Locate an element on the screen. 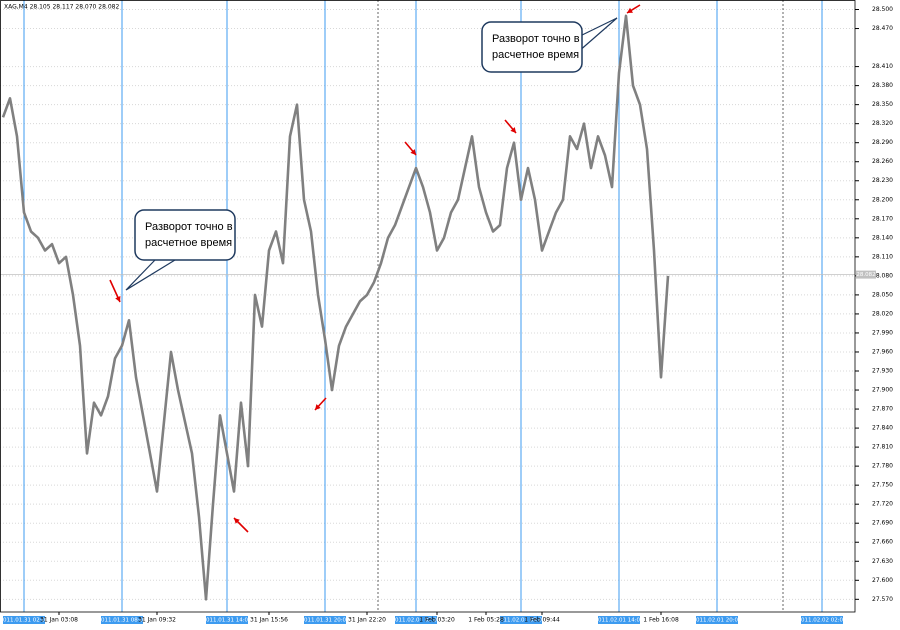 This screenshot has width=900, height=630. time-marker-label: 2011.01.31 14:08 is located at coordinates (227, 621).